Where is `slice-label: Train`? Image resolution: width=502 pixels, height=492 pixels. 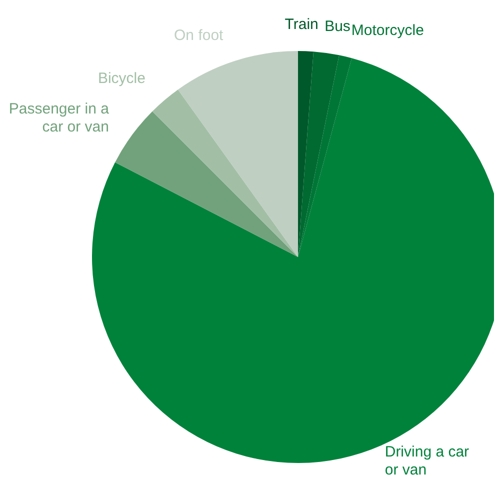 slice-label: Train is located at coordinates (301, 24).